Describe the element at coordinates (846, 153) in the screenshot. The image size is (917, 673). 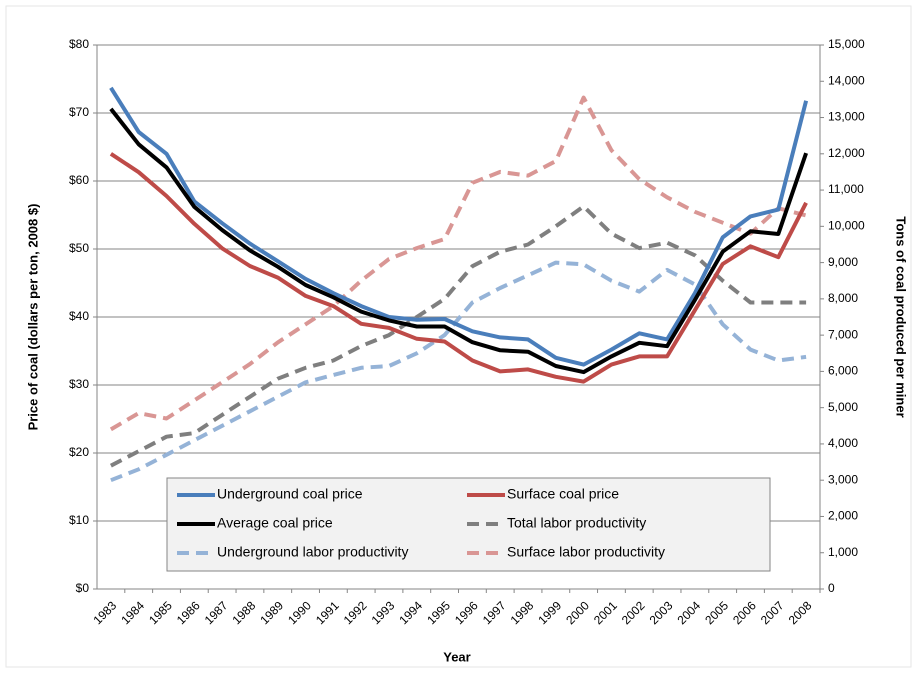
I see `y2-tick-label: 12,000` at that location.